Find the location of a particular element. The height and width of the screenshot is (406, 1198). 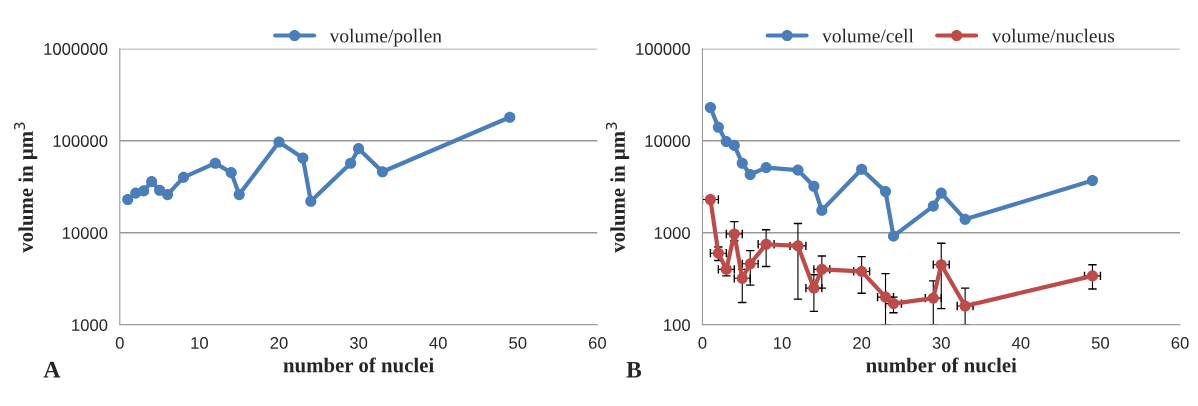

text: B is located at coordinates (634, 369).